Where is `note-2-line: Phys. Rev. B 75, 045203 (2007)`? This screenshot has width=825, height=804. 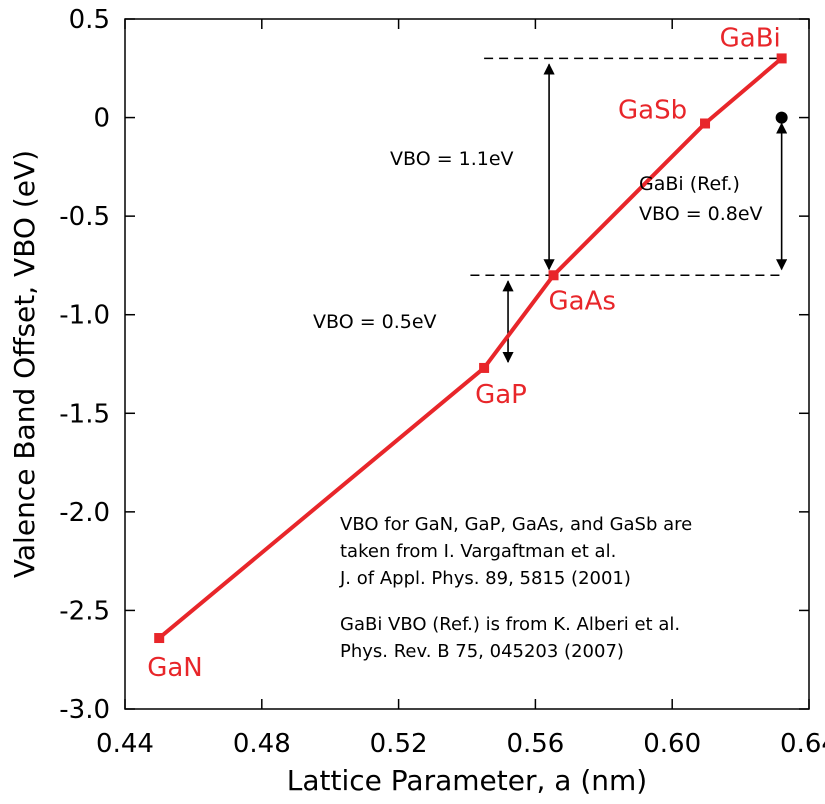 note-2-line: Phys. Rev. B 75, 045203 (2007) is located at coordinates (482, 651).